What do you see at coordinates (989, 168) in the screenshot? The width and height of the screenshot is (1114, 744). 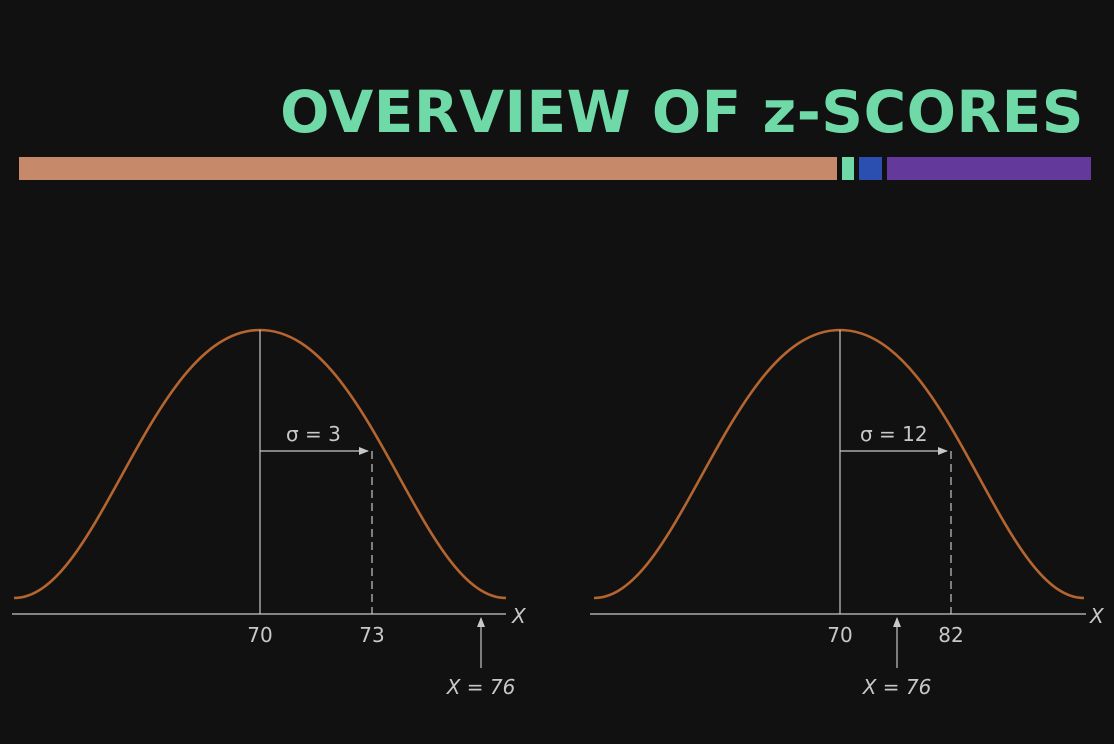 I see `accent-bar-purple` at bounding box center [989, 168].